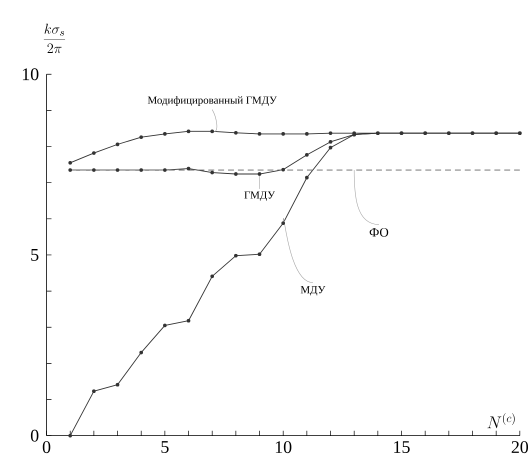 The width and height of the screenshot is (532, 468). What do you see at coordinates (402, 446) in the screenshot?
I see `x-tick-label: 15` at bounding box center [402, 446].